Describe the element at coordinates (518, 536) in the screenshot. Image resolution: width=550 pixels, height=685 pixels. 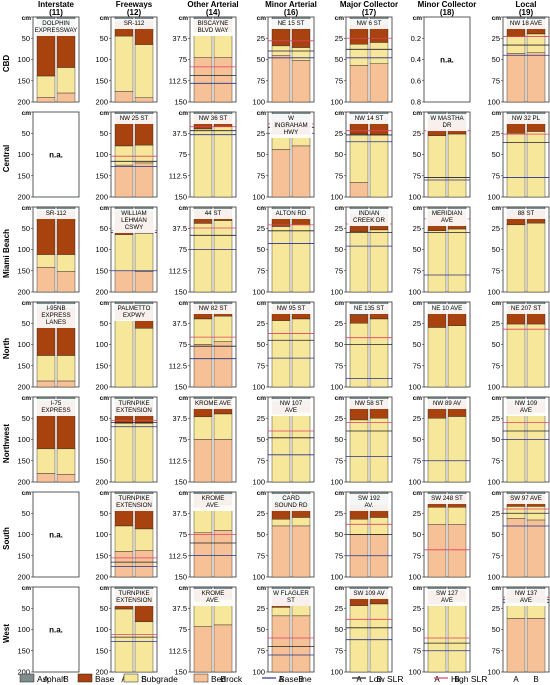
I see `panel: cm 25 50 75 100 SW 97 AVE` at that location.